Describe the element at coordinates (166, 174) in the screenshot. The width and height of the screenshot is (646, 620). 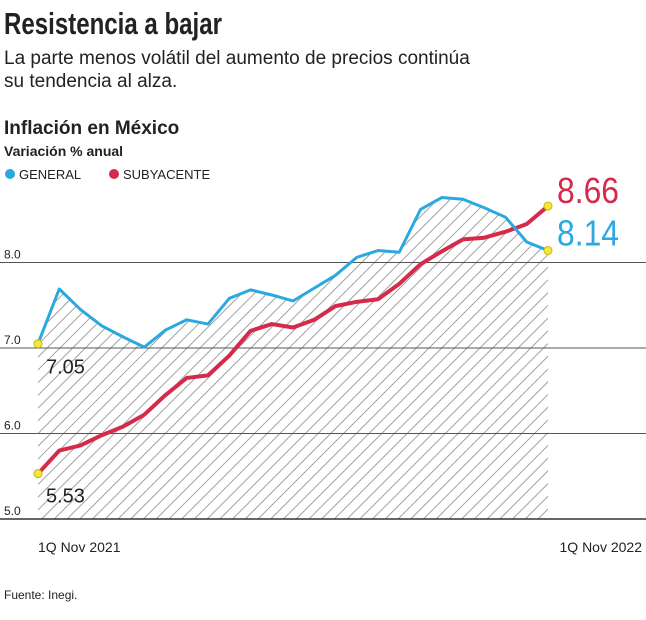
I see `legend-label: SUBYACENTE` at that location.